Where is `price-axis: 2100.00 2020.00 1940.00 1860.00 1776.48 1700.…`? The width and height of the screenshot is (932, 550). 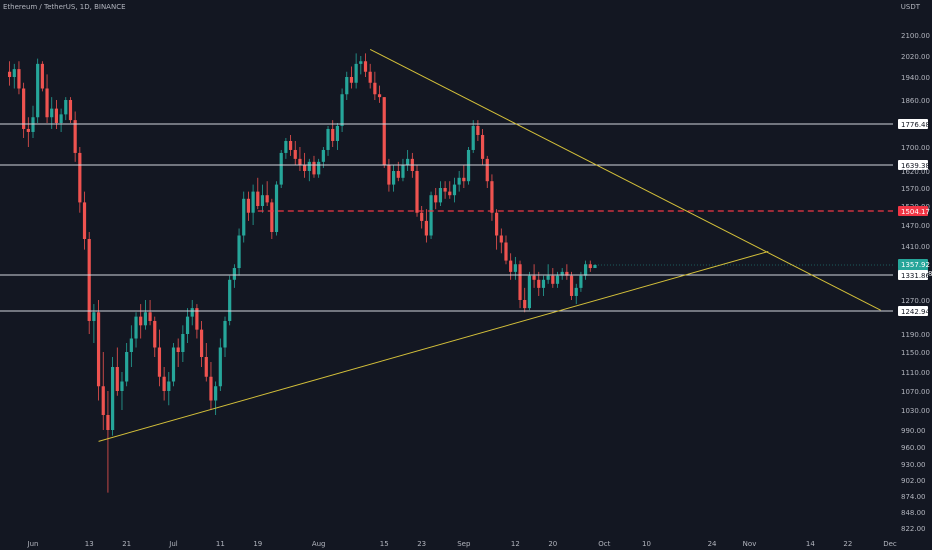
price-axis: 2100.00 2020.00 1940.00 1860.00 1776.48 1700.… is located at coordinates (915, 282).